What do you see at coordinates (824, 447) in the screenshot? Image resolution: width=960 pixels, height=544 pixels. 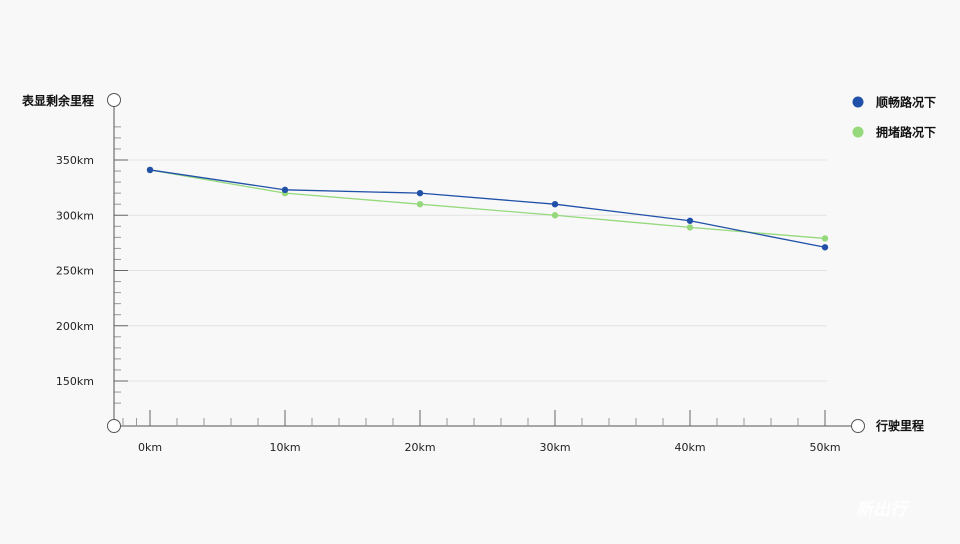 I see `x-tick-label-50: 50km` at bounding box center [824, 447].